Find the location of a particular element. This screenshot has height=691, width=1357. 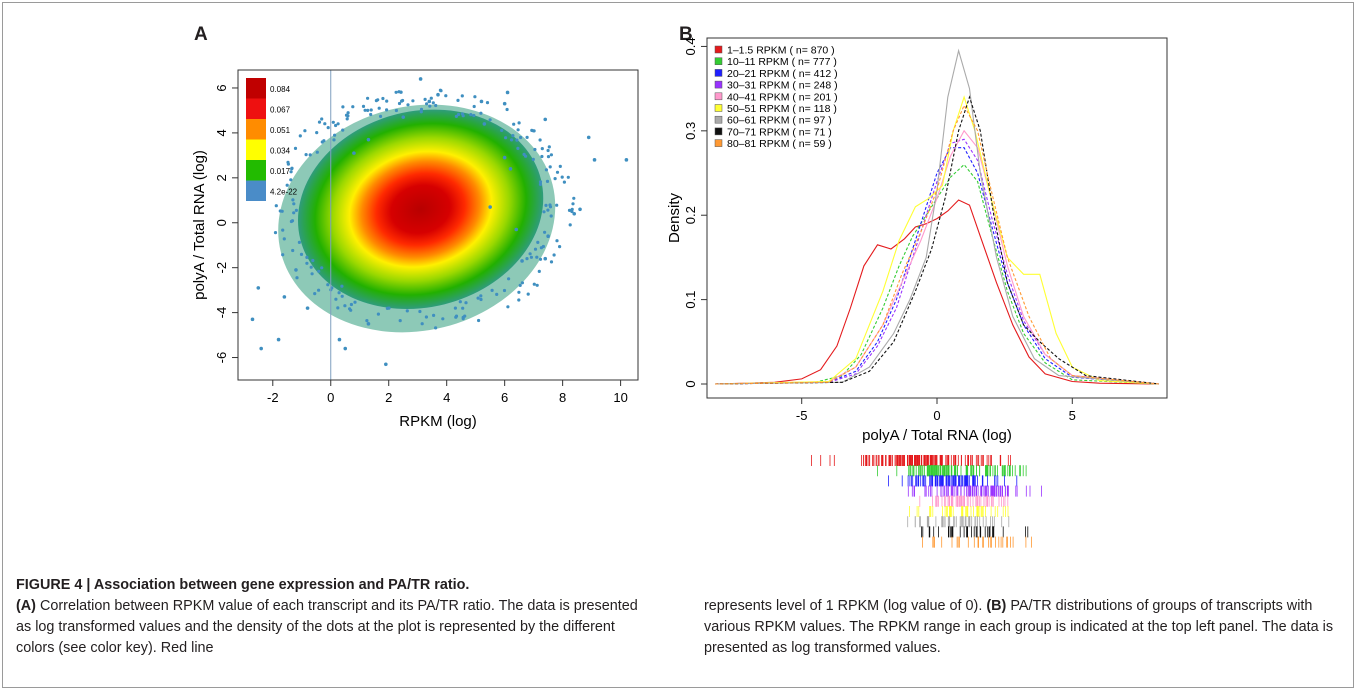

y-axis-label: polyA / Total RNA (log) is located at coordinates (199, 225).